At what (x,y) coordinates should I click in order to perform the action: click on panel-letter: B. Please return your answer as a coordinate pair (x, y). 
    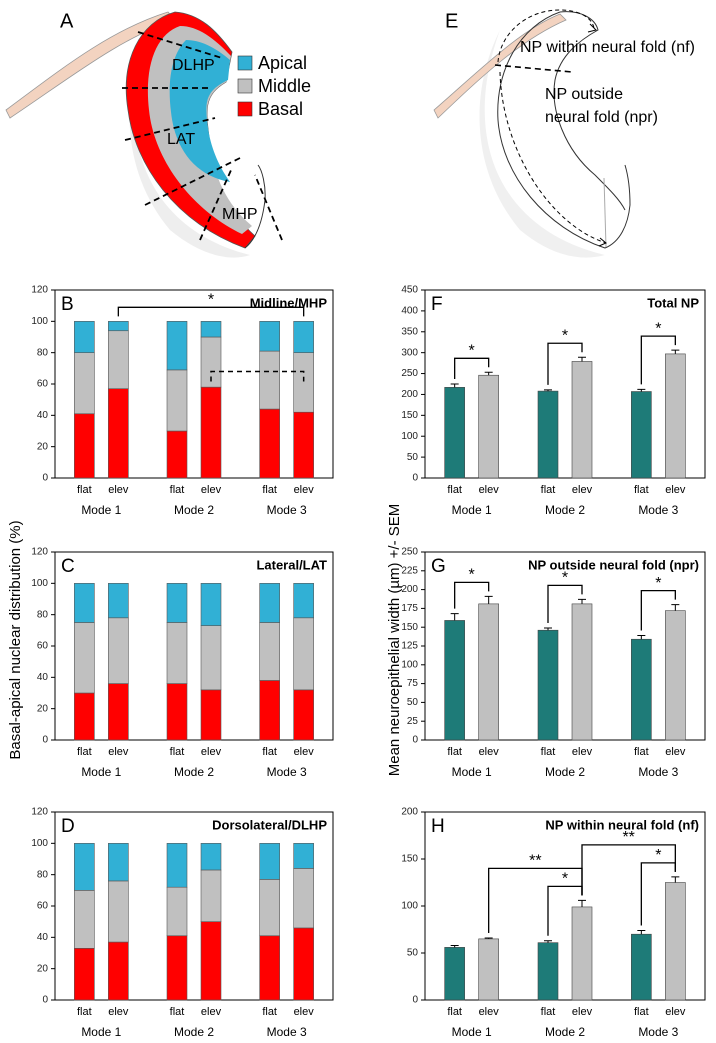
    Looking at the image, I should click on (67, 304).